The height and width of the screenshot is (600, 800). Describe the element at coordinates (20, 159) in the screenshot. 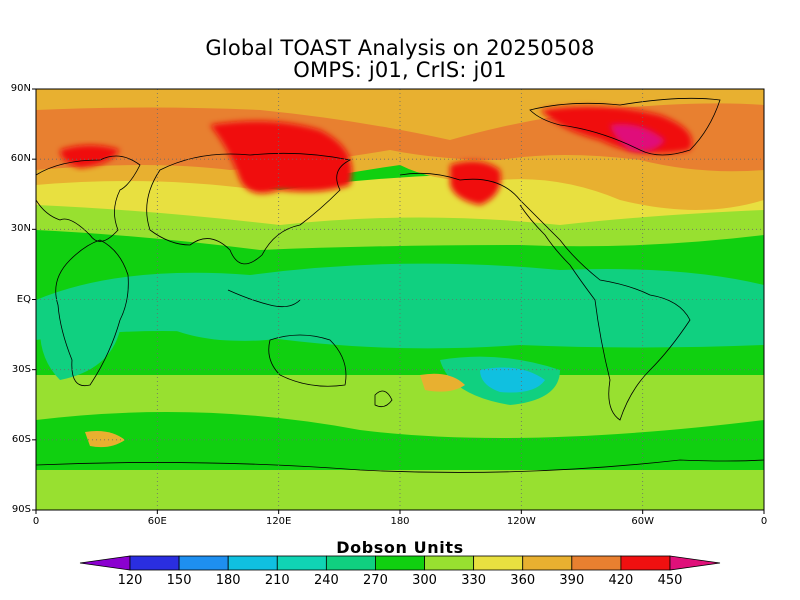

I see `latitude-label: 60N` at that location.